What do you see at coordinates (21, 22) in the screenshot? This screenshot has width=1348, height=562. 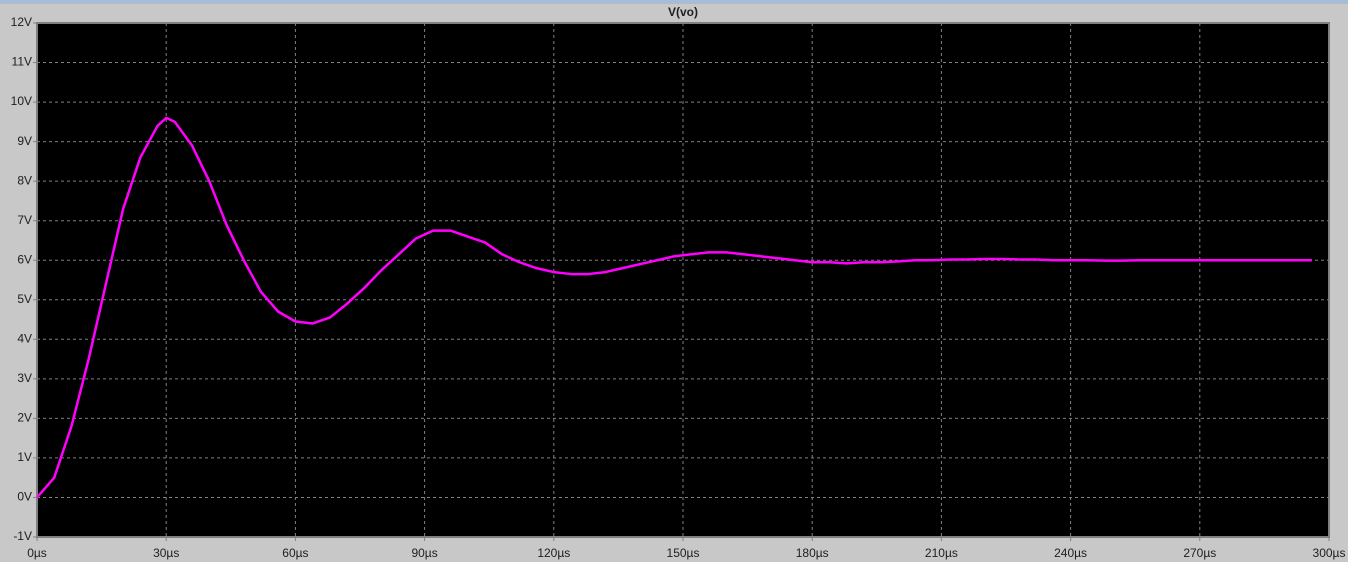 I see `y-tick-label: 12V` at bounding box center [21, 22].